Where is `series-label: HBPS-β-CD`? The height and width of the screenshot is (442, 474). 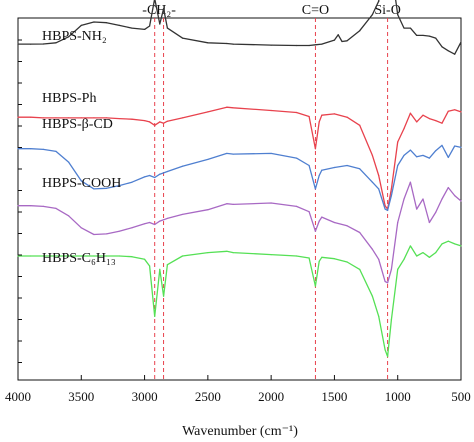
series-label: HBPS-β-CD is located at coordinates (77, 124).